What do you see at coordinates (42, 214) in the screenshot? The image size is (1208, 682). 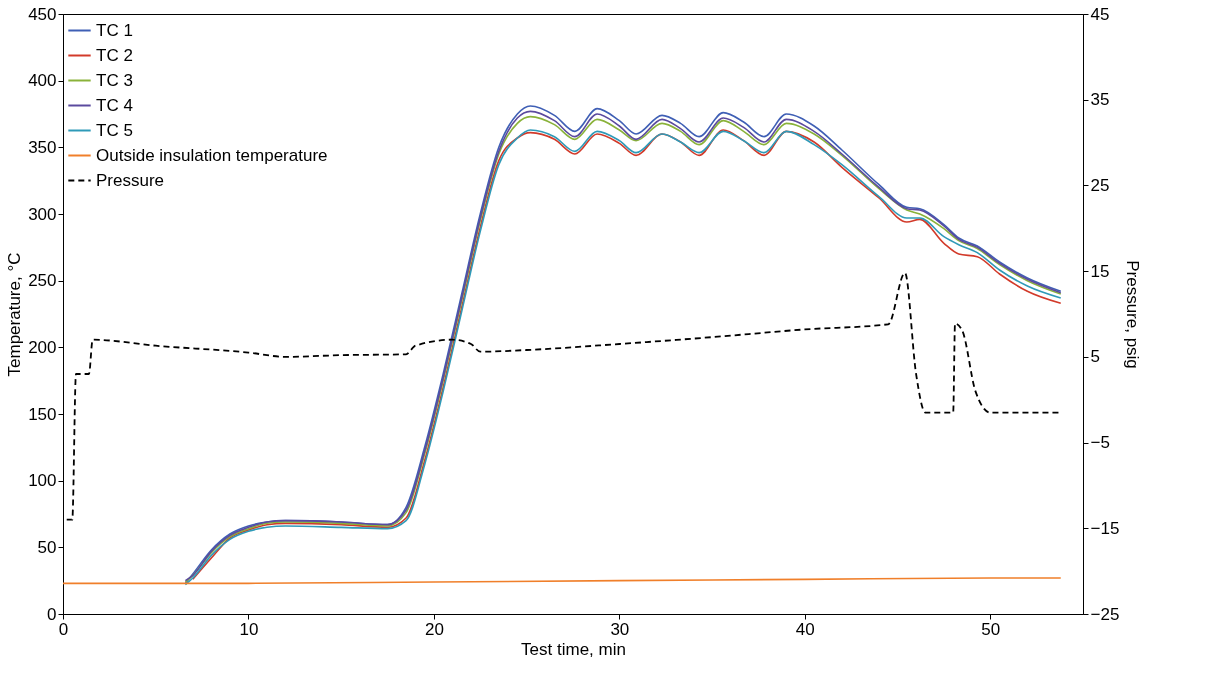 I see `y-tick-label: 300` at bounding box center [42, 214].